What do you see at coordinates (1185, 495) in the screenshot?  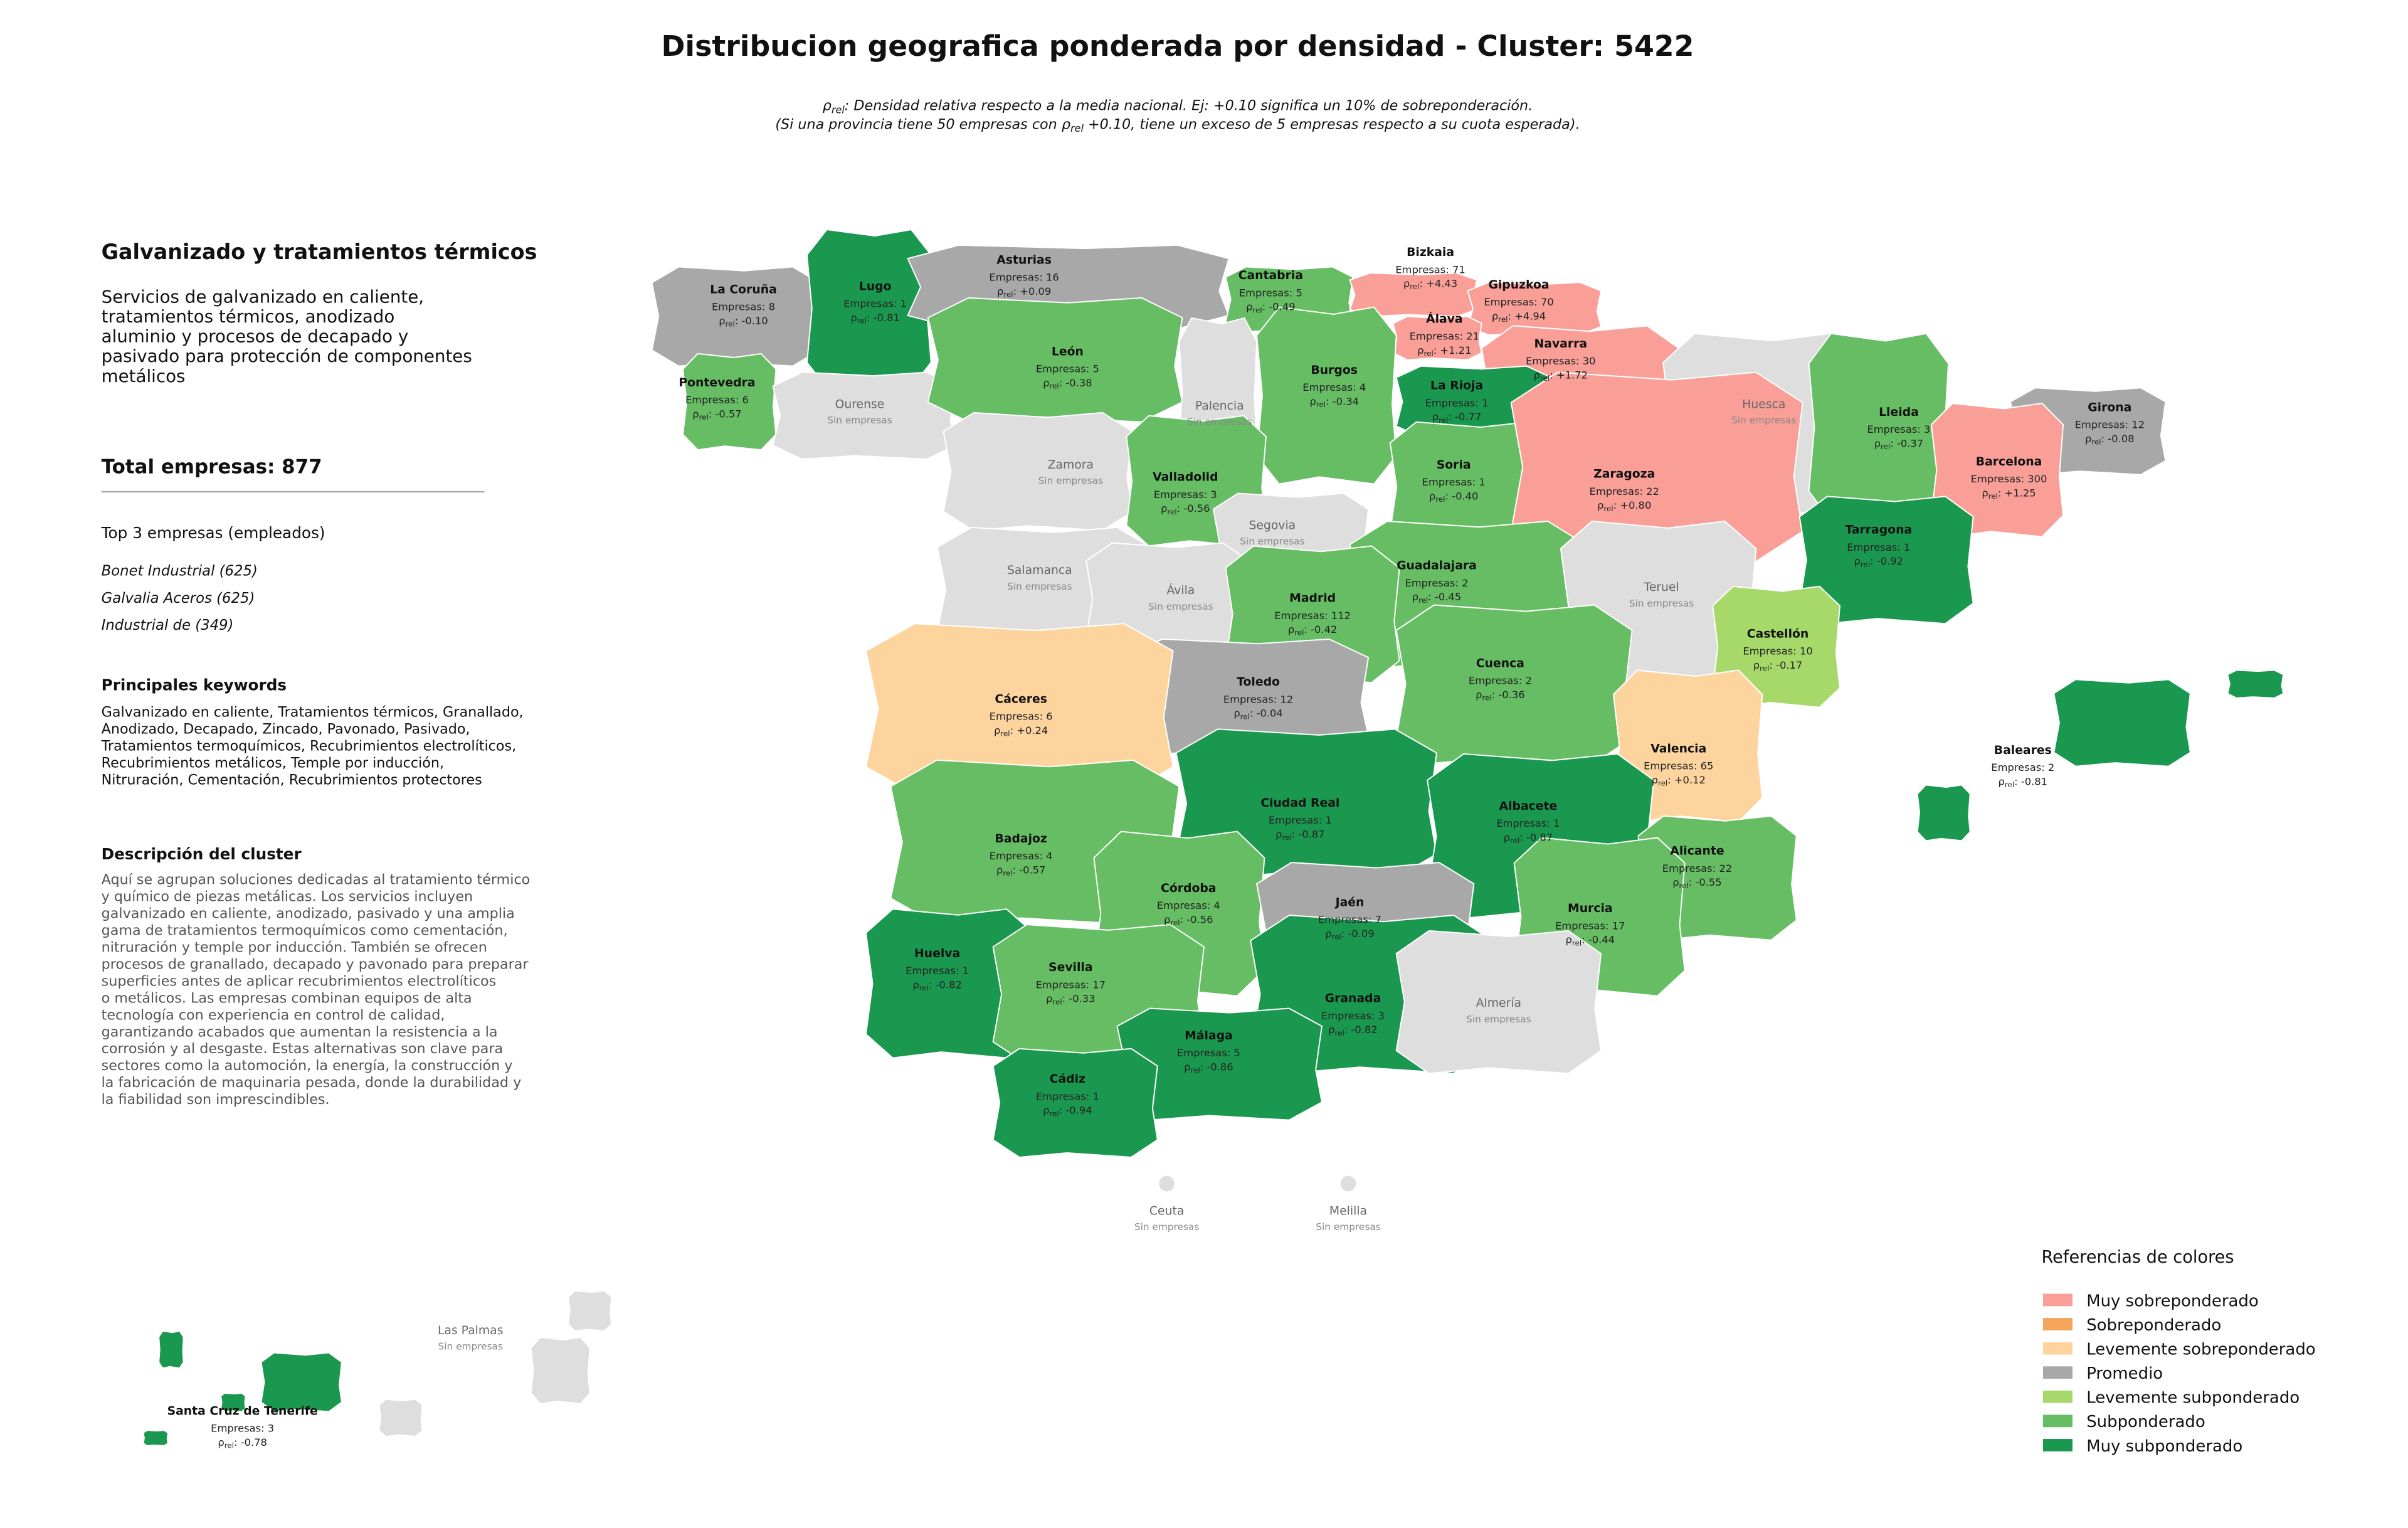 I see `province-count: Empresas: 3` at bounding box center [1185, 495].